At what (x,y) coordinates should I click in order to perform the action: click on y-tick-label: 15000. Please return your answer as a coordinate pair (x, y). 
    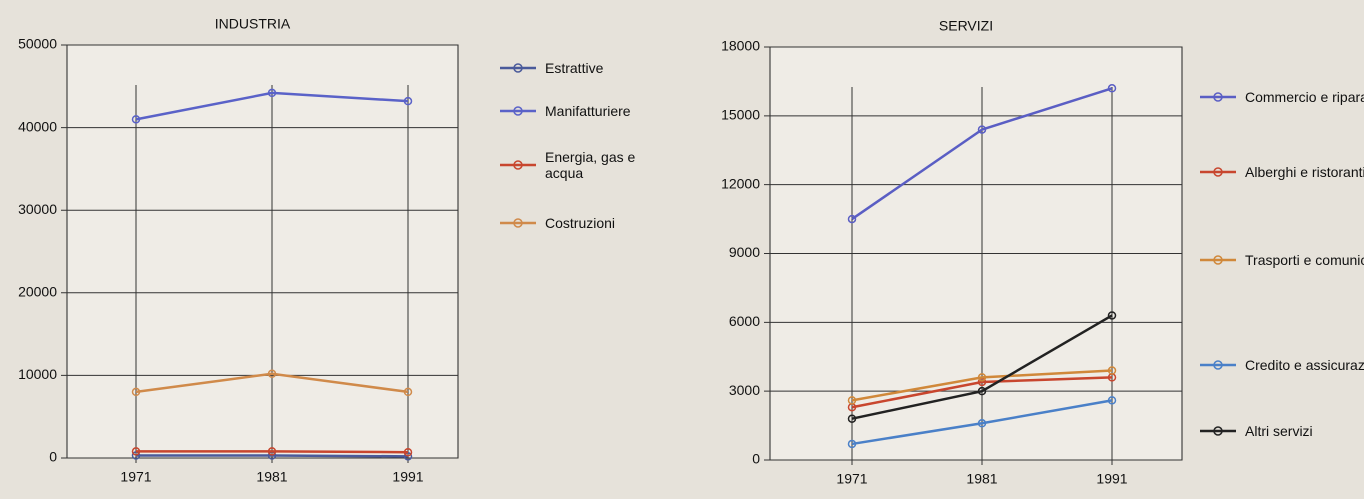
    Looking at the image, I should click on (740, 115).